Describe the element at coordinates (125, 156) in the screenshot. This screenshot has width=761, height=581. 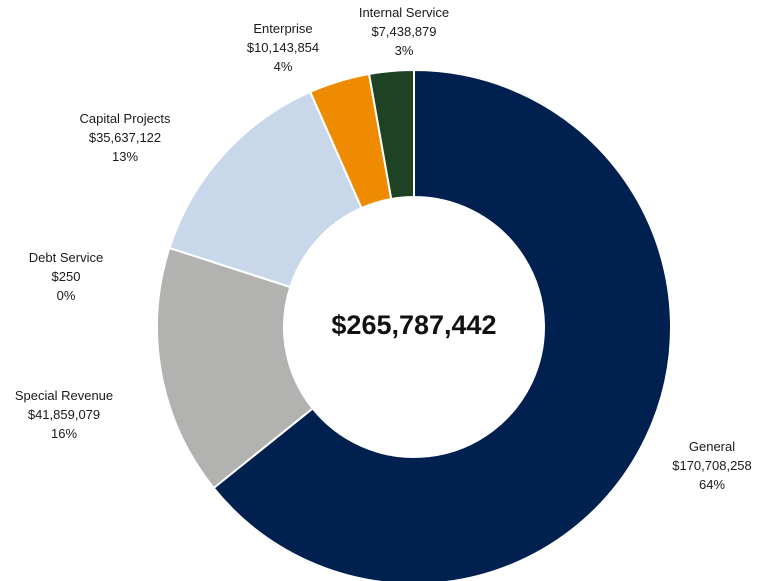
I see `slice-label-percent: 13%` at that location.